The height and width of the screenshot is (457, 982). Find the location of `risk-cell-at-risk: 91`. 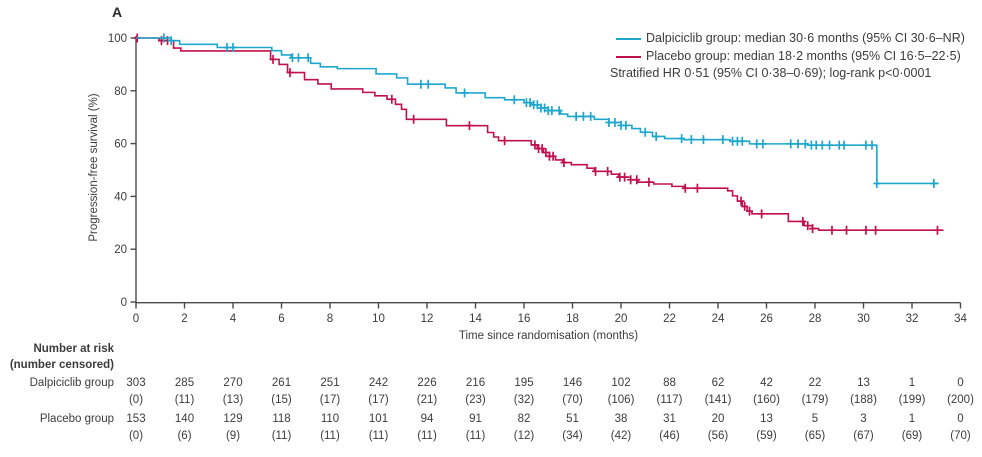

risk-cell-at-risk: 91 is located at coordinates (475, 419).